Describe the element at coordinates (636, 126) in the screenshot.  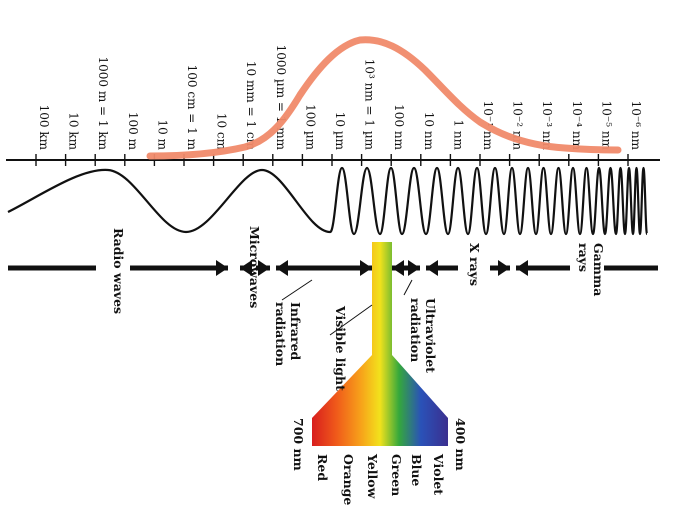
I see `scale-label: 10⁻⁶ nm` at that location.